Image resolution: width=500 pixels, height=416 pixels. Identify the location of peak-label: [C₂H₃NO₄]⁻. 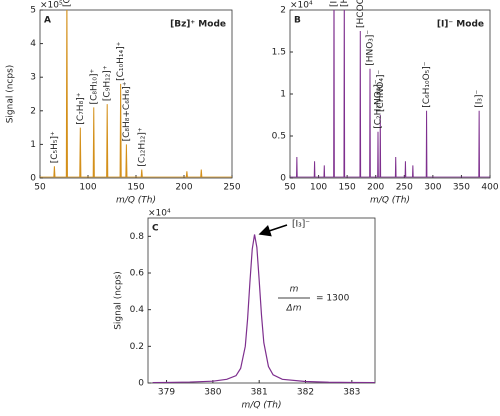
(379, 104).